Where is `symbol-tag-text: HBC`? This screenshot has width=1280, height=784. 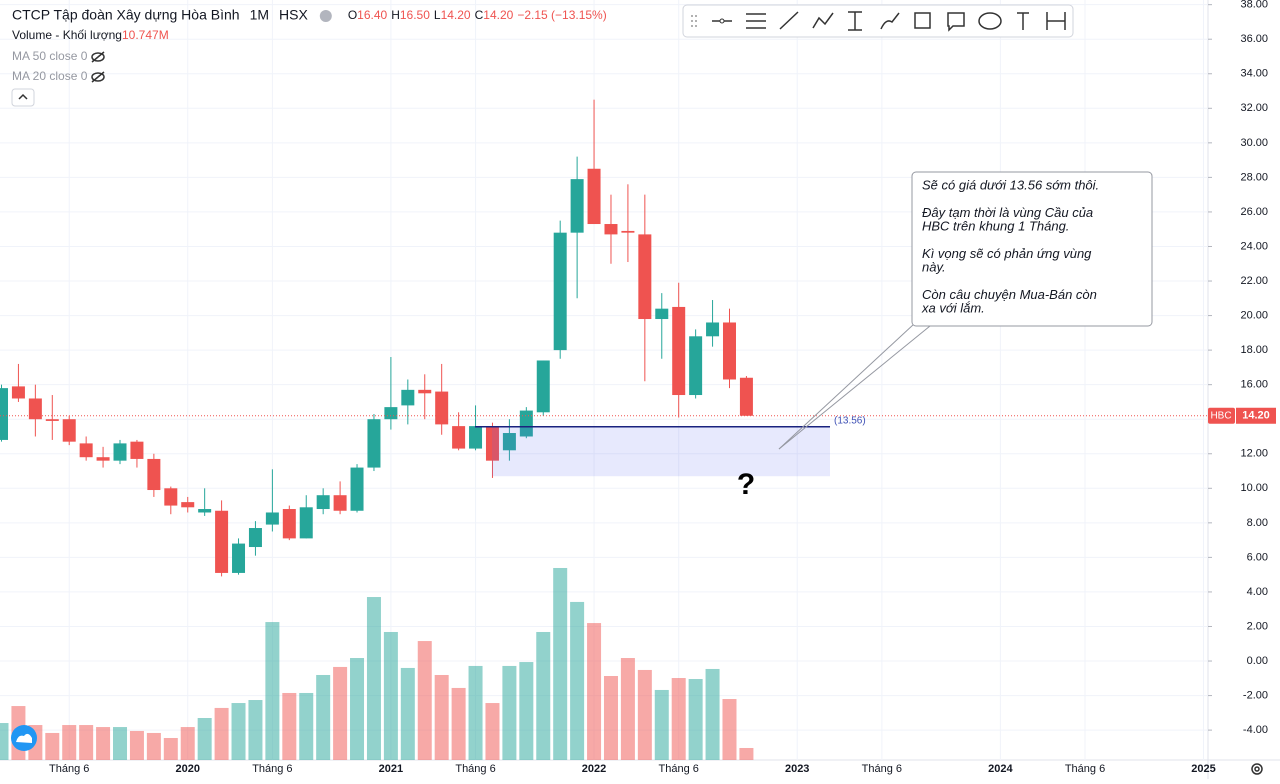 symbol-tag-text: HBC is located at coordinates (1220, 415).